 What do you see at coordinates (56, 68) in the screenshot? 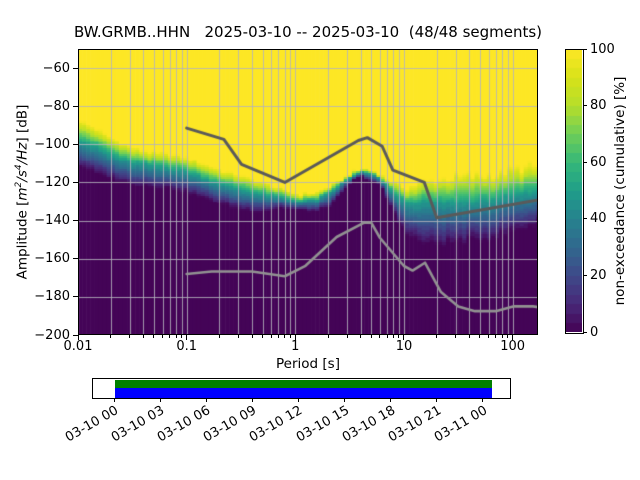
I see `y-tick-label: −60` at bounding box center [56, 68].